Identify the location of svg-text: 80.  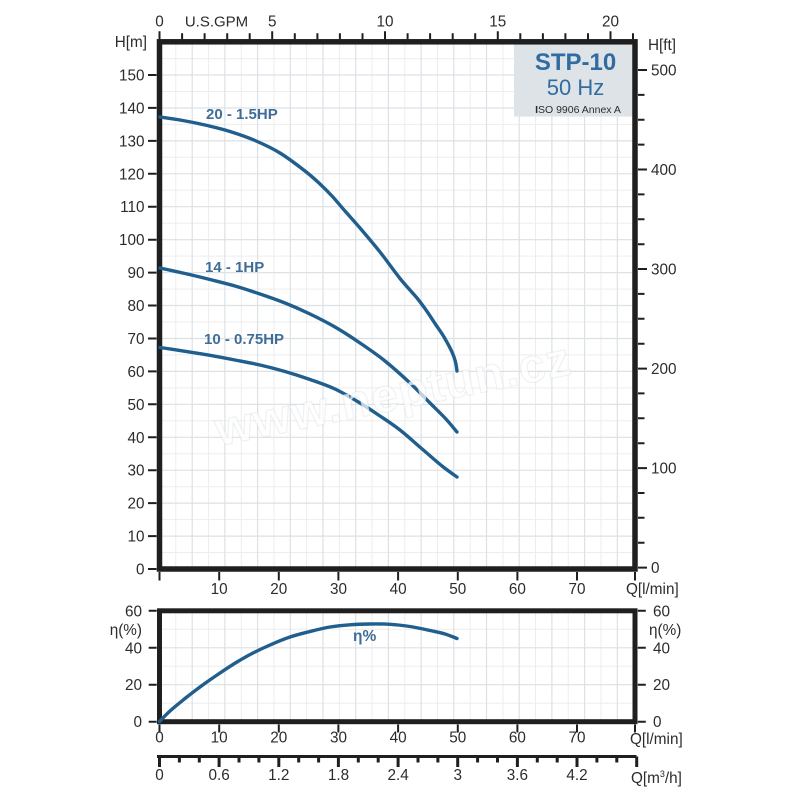
(135, 306).